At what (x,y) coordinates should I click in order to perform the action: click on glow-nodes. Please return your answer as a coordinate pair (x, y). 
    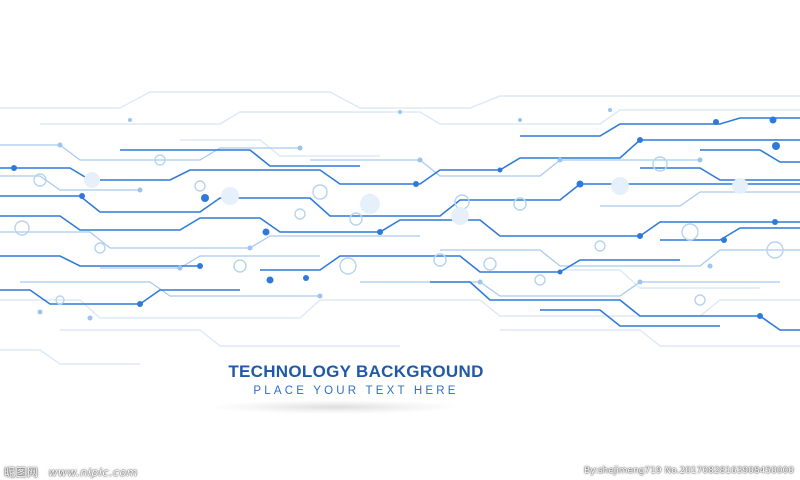
    Looking at the image, I should click on (416, 198).